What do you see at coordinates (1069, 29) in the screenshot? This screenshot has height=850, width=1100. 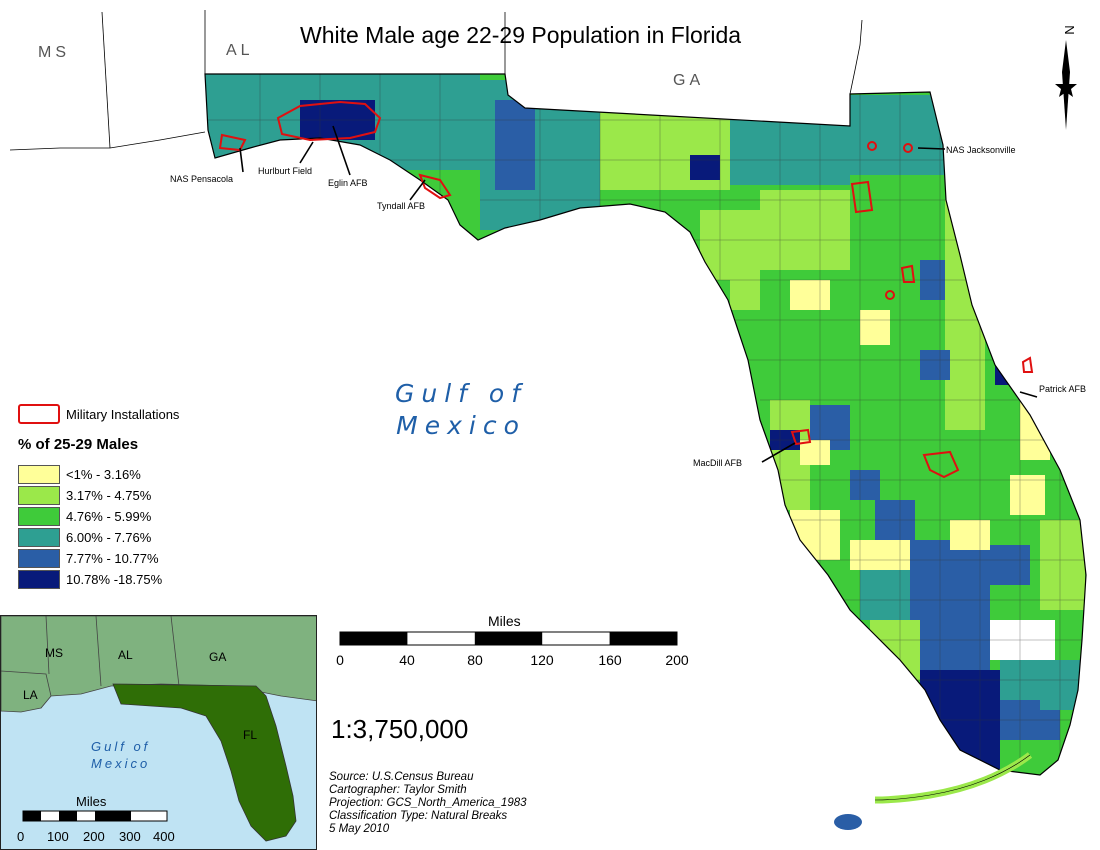 I see `north-arrow-label: N` at bounding box center [1069, 29].